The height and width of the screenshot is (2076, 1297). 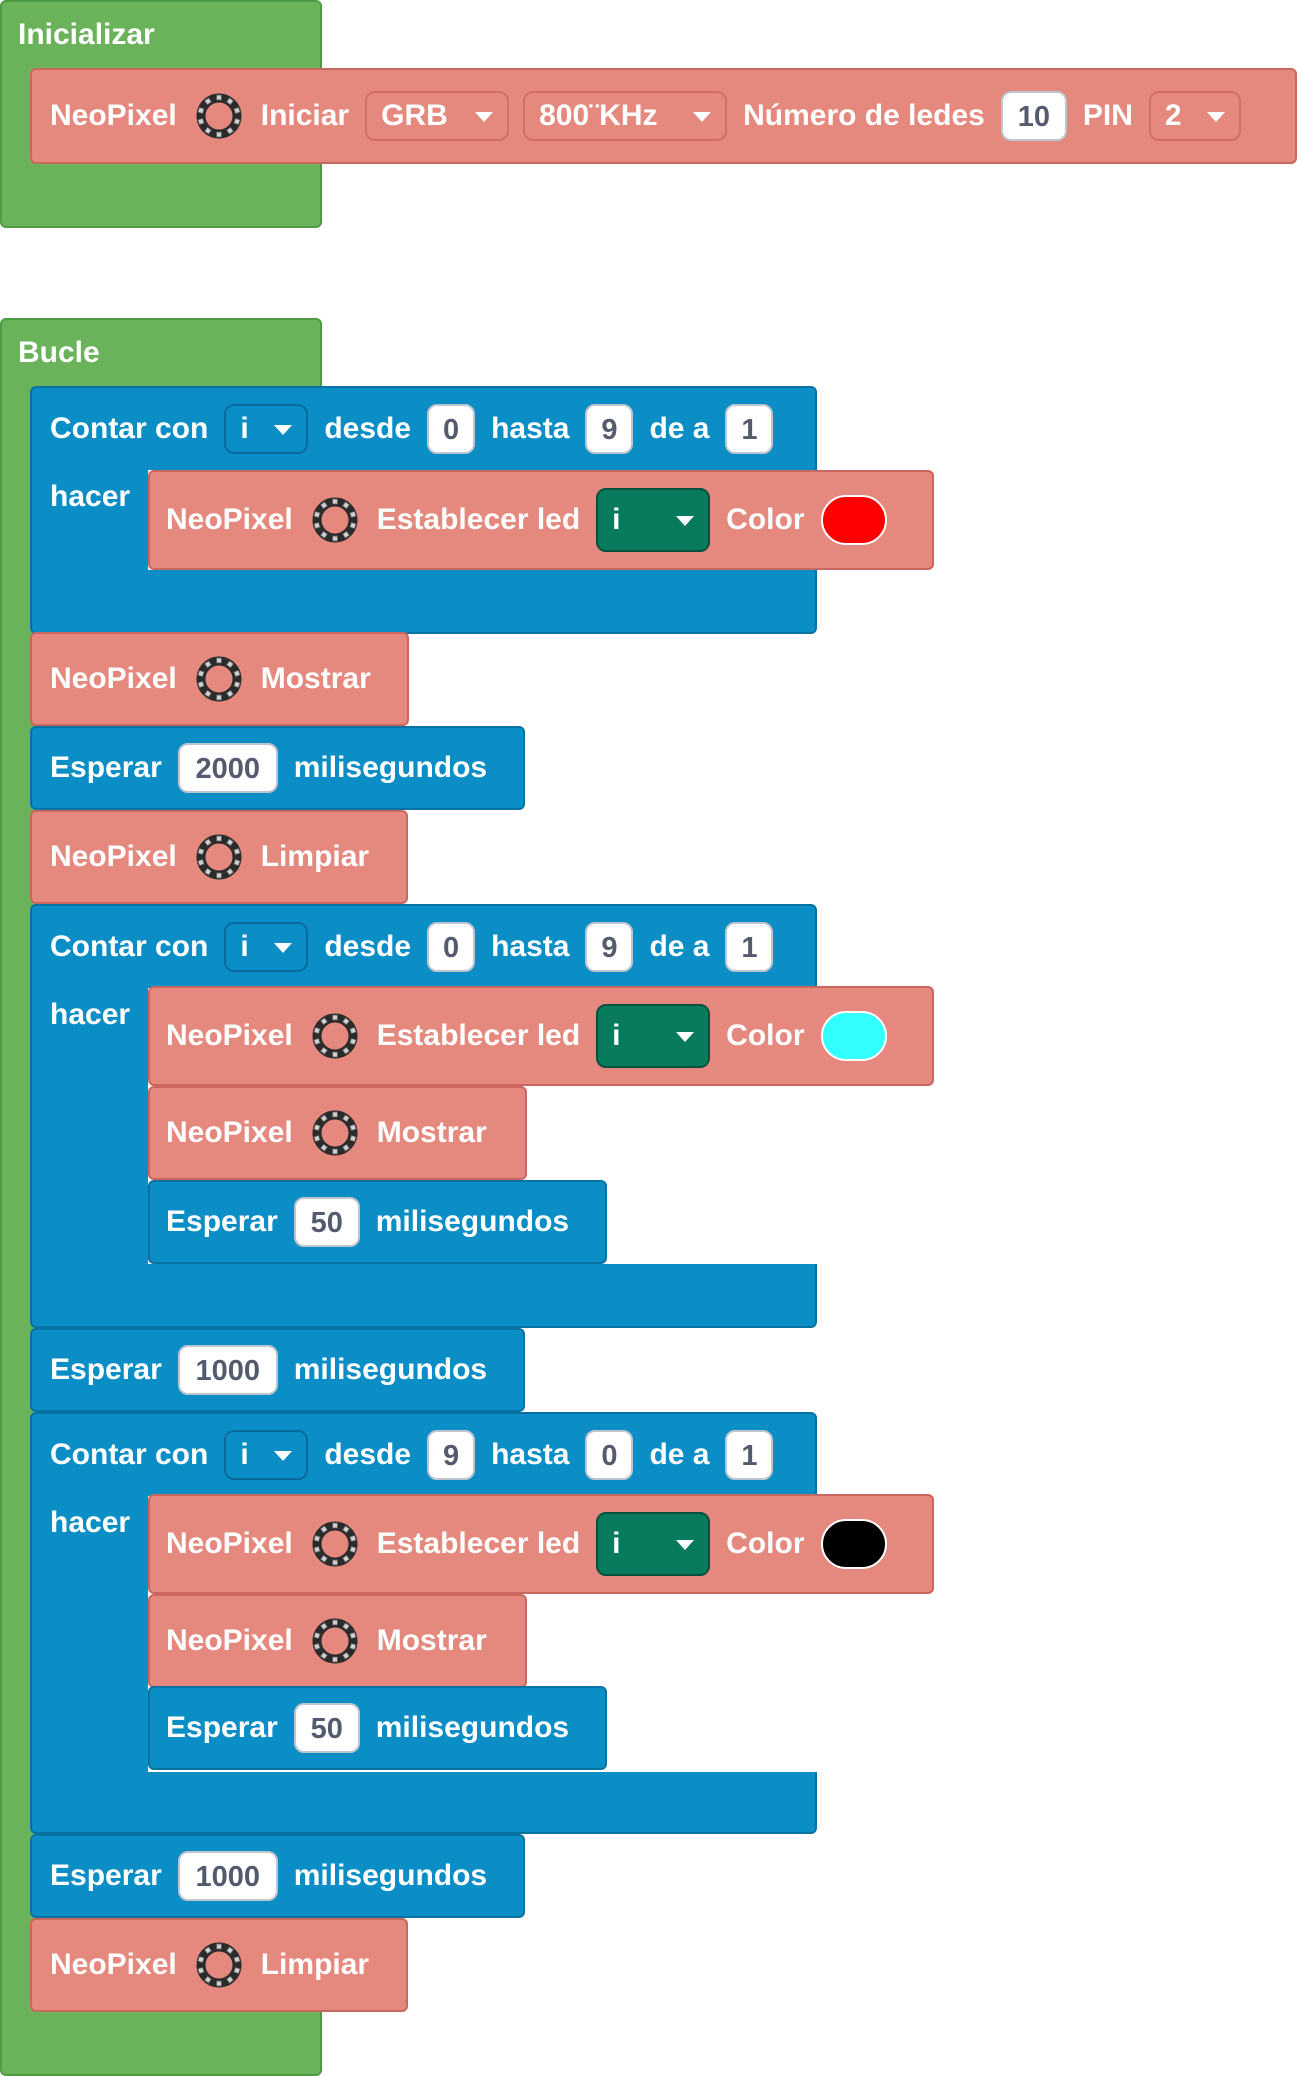 What do you see at coordinates (598, 115) in the screenshot?
I see `frequency-value: 800¨KHz` at bounding box center [598, 115].